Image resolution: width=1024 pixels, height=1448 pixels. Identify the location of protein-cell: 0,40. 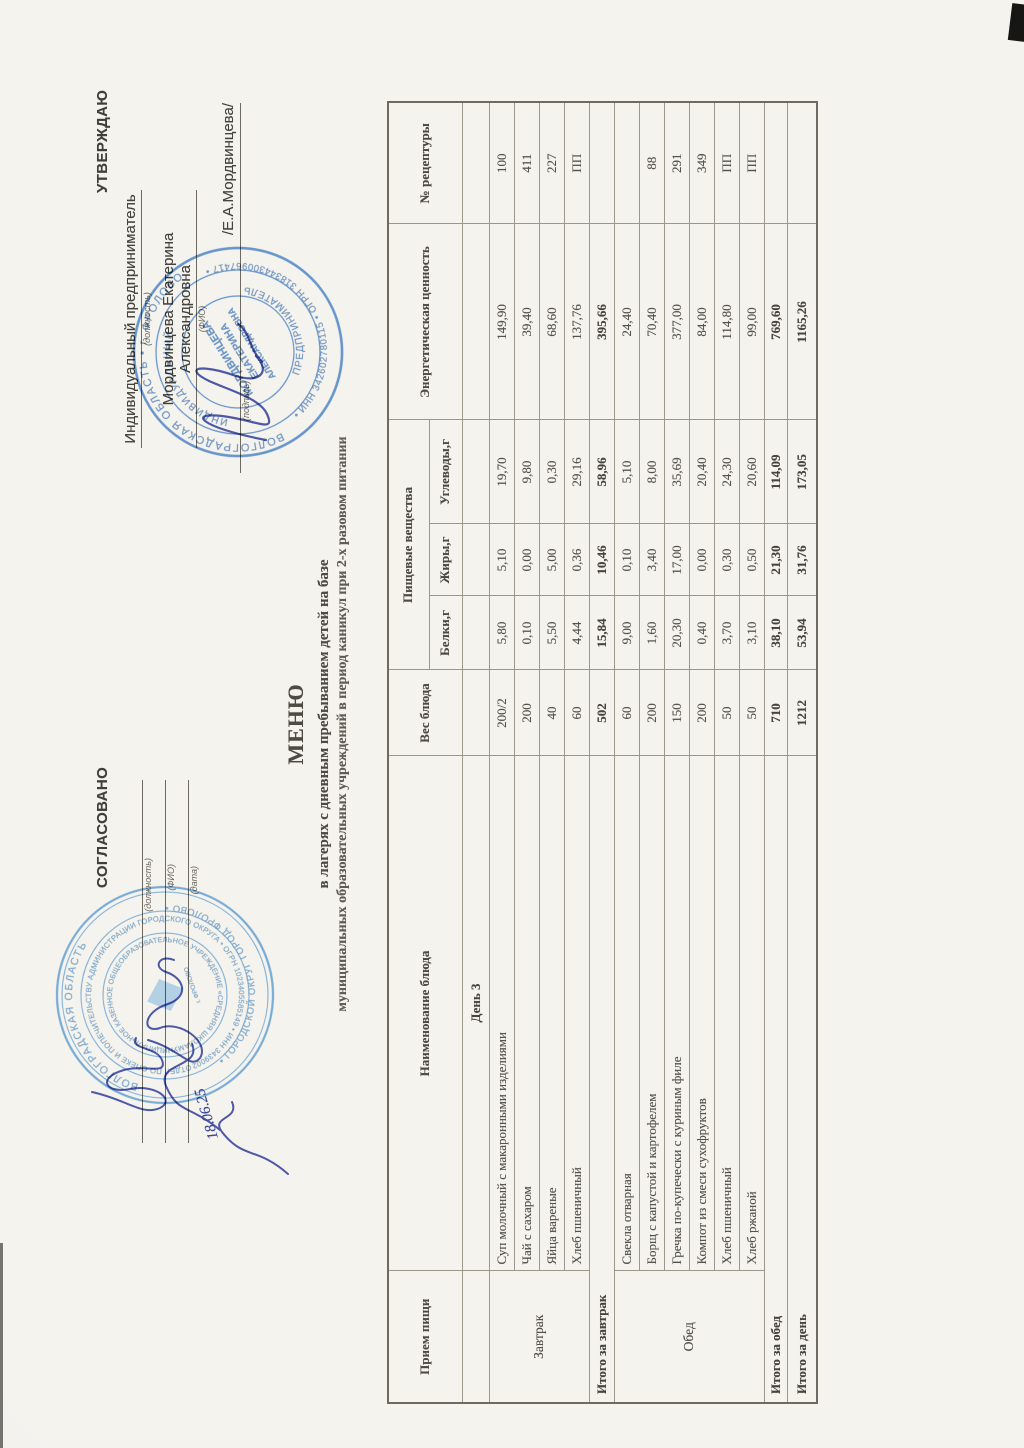
(701, 633).